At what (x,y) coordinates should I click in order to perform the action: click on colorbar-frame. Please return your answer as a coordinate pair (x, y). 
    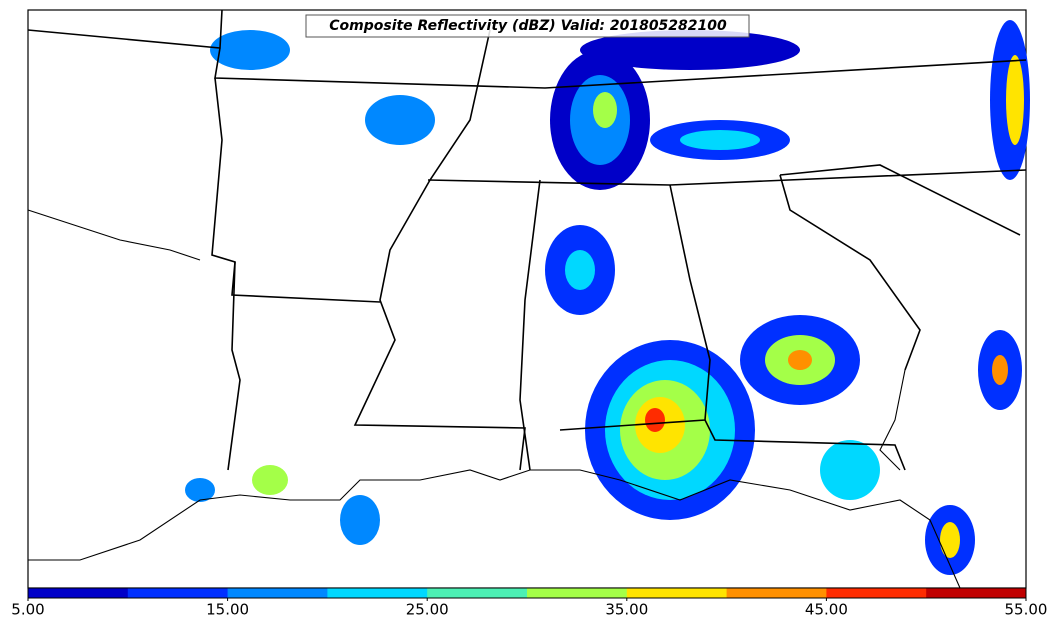
    Looking at the image, I should click on (527, 593).